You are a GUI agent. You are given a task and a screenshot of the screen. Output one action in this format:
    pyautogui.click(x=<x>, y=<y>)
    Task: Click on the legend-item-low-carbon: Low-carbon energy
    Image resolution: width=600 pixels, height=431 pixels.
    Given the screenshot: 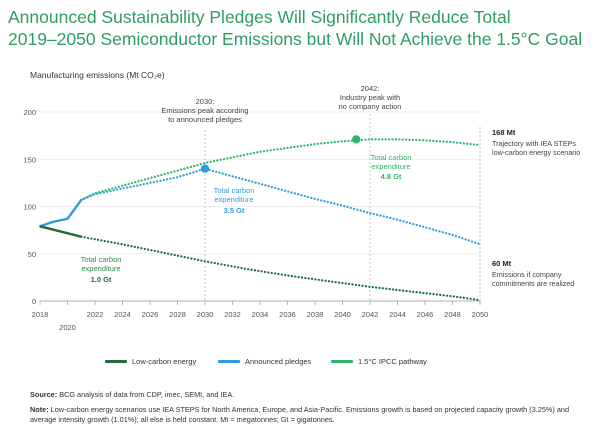 What is the action you would take?
    pyautogui.click(x=150, y=361)
    